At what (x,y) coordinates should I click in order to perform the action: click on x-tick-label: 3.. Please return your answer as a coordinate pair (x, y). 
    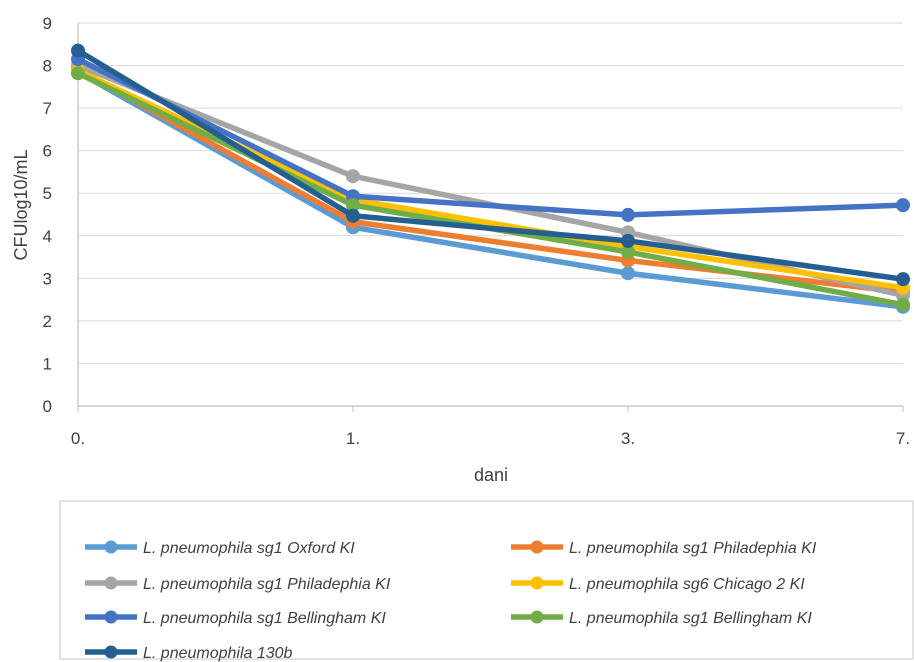
    Looking at the image, I should click on (628, 438).